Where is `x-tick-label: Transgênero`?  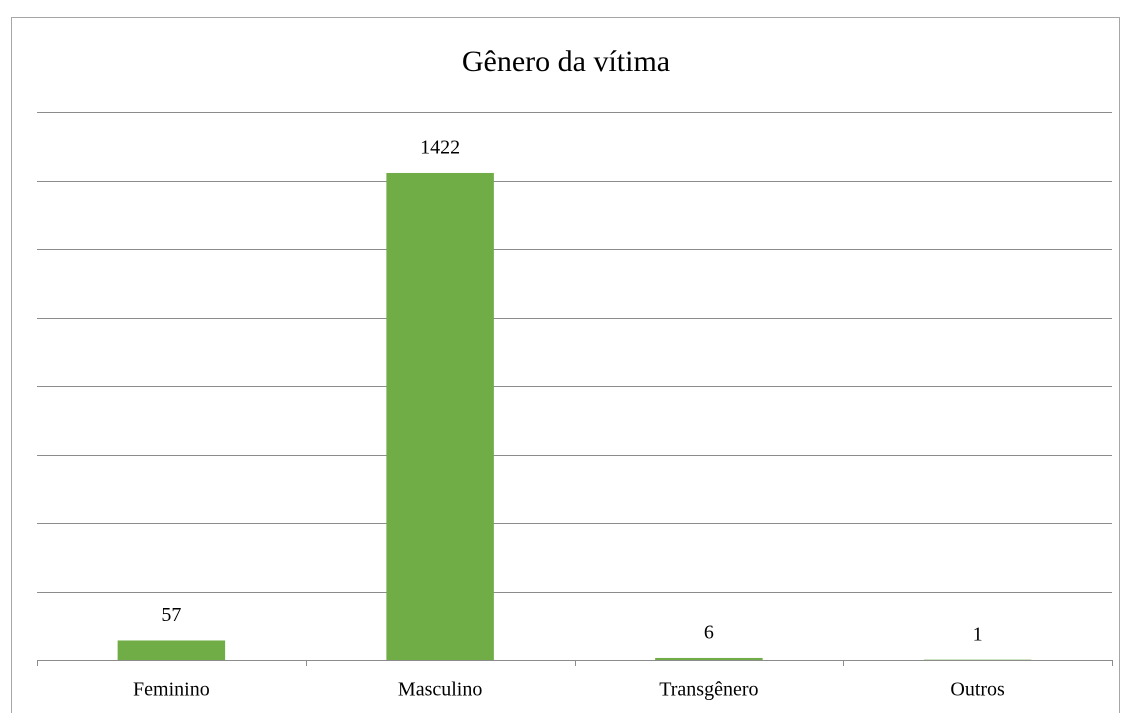 x-tick-label: Transgênero is located at coordinates (708, 690).